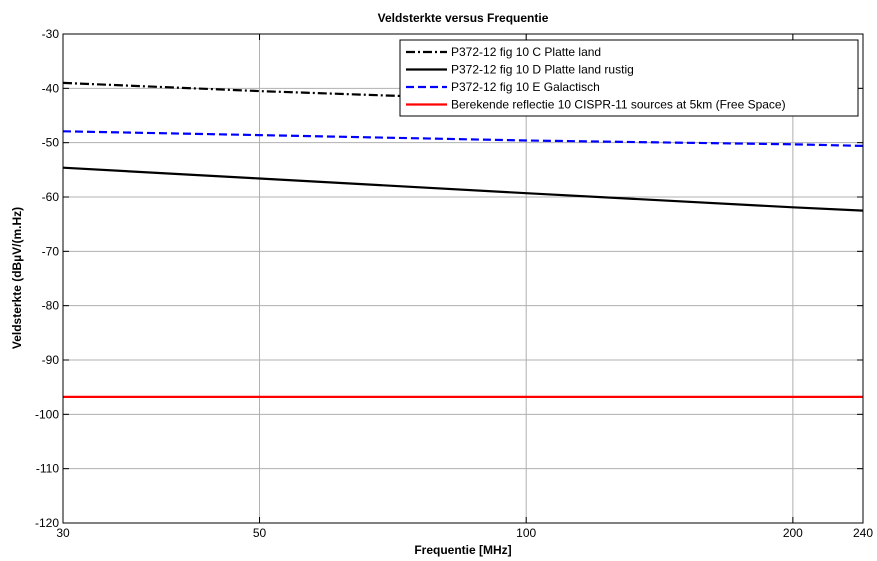 The width and height of the screenshot is (877, 561). Describe the element at coordinates (51, 360) in the screenshot. I see `y-tick-label: -90` at that location.